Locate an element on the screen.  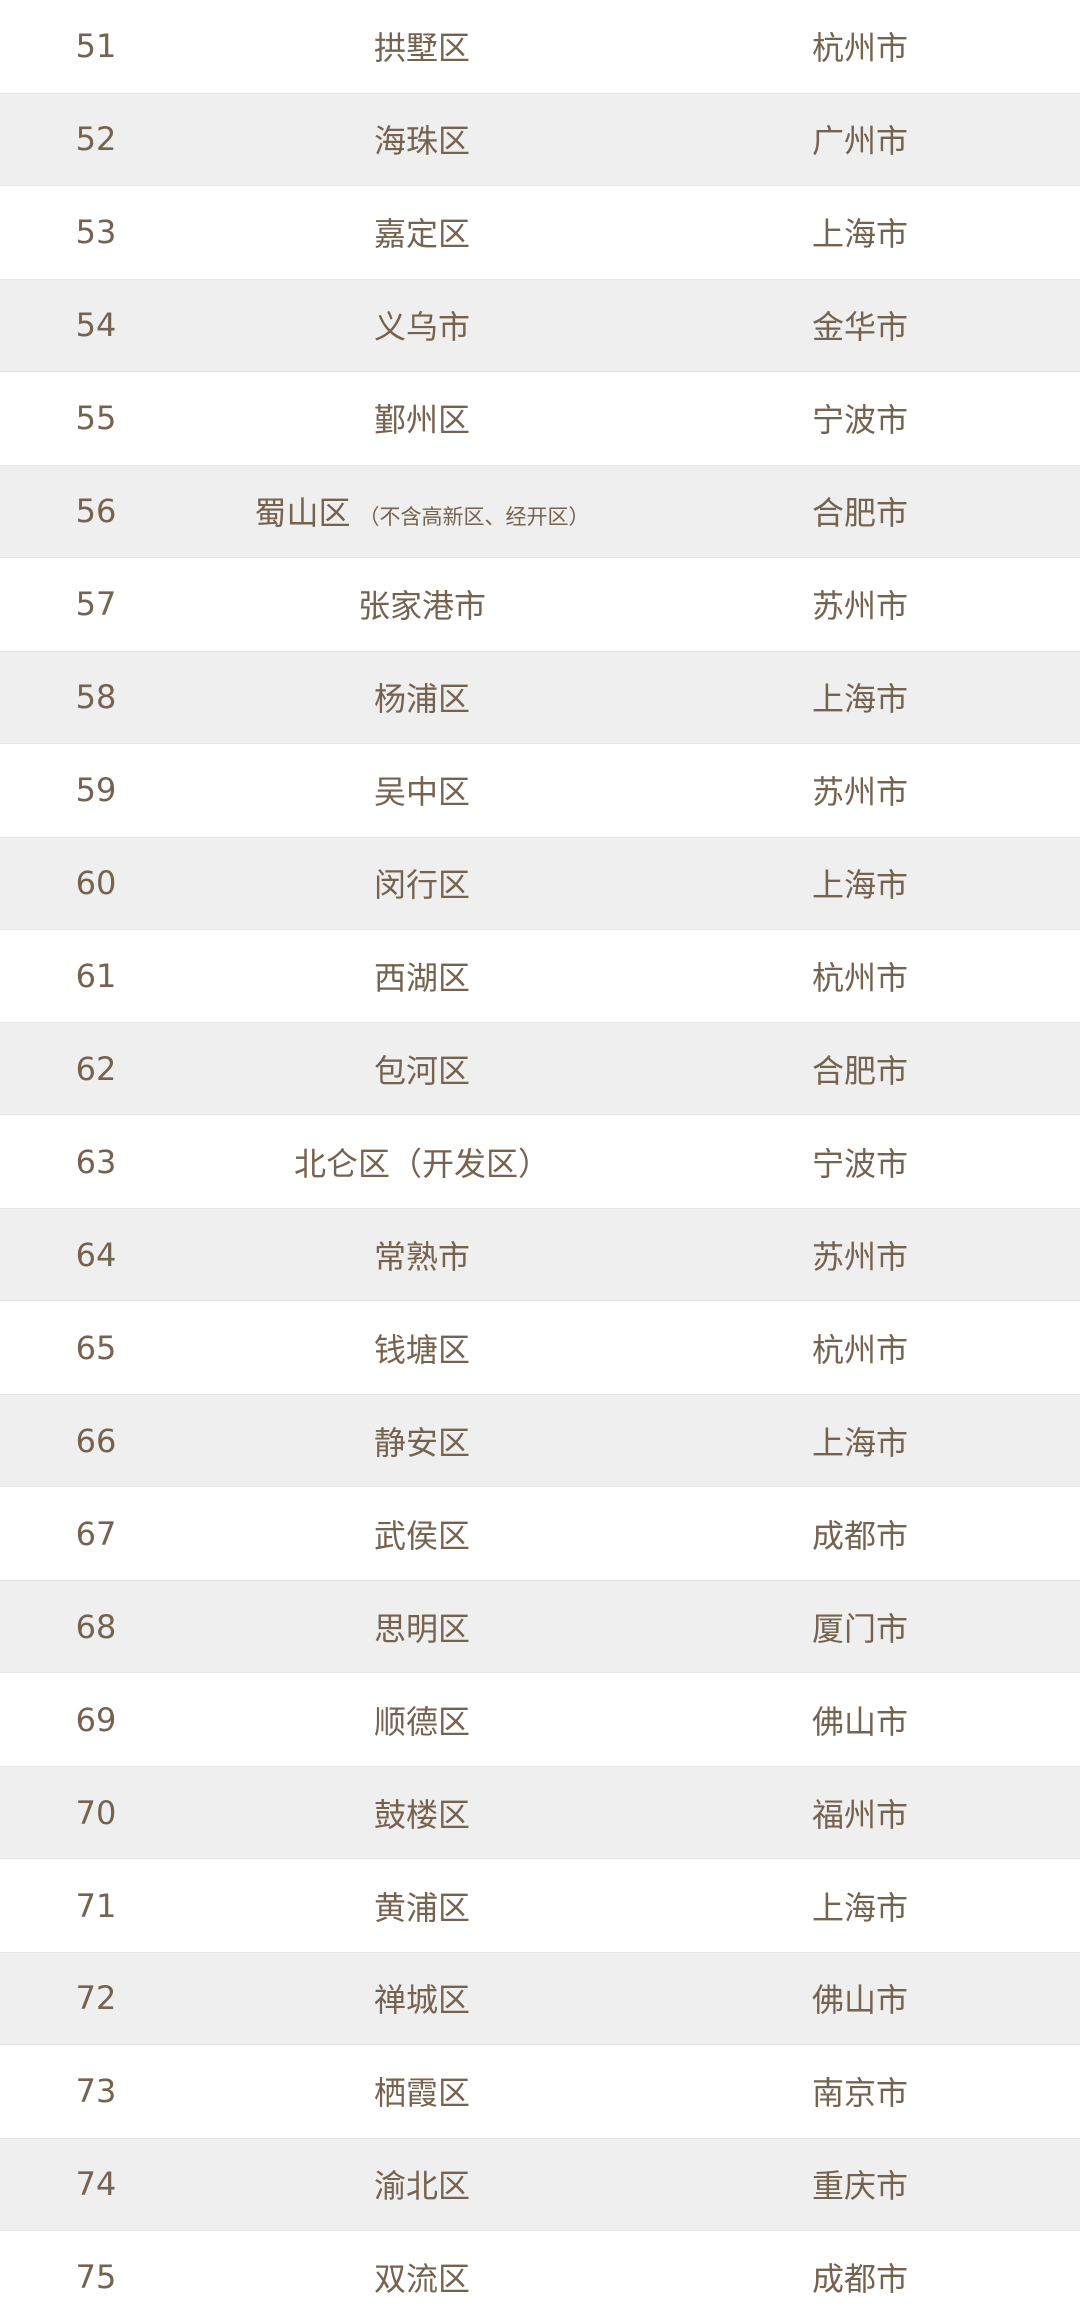
district-cell: 嘉定区 is located at coordinates (422, 232).